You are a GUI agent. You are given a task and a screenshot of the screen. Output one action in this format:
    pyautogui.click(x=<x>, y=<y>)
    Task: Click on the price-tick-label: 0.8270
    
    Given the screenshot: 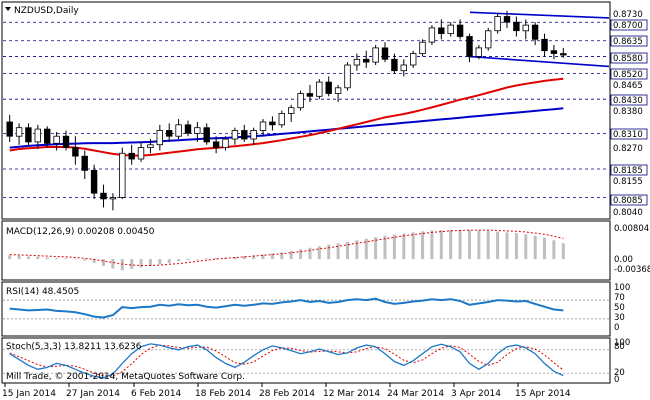 What is the action you would take?
    pyautogui.click(x=628, y=149)
    